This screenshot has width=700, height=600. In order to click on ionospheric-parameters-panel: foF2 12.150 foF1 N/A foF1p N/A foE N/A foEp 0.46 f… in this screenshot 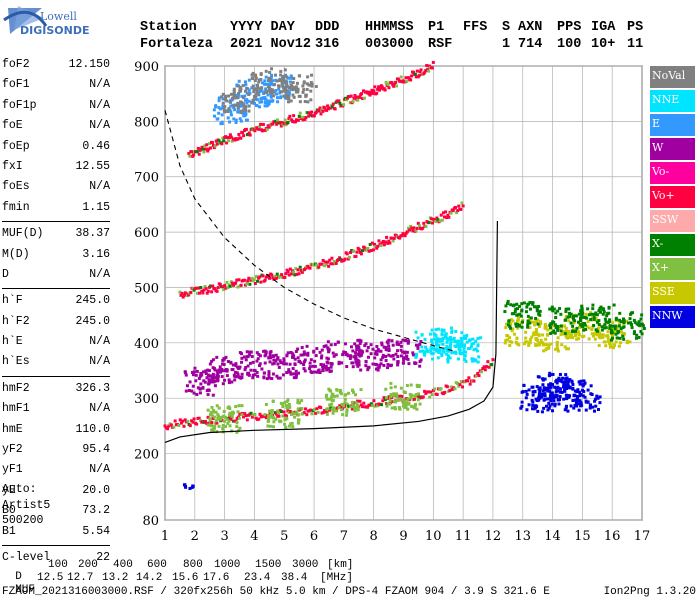, I will do `click(56, 312)`.